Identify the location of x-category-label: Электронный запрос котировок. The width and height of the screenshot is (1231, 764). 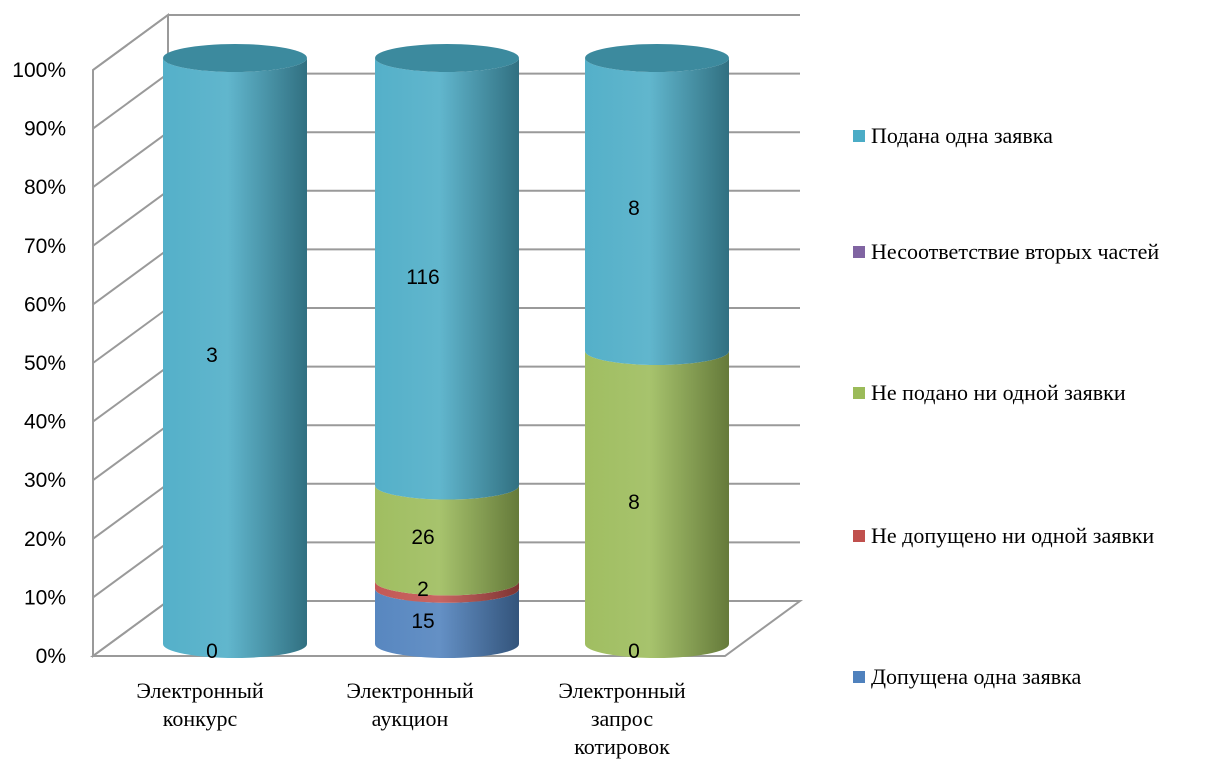
(622, 718).